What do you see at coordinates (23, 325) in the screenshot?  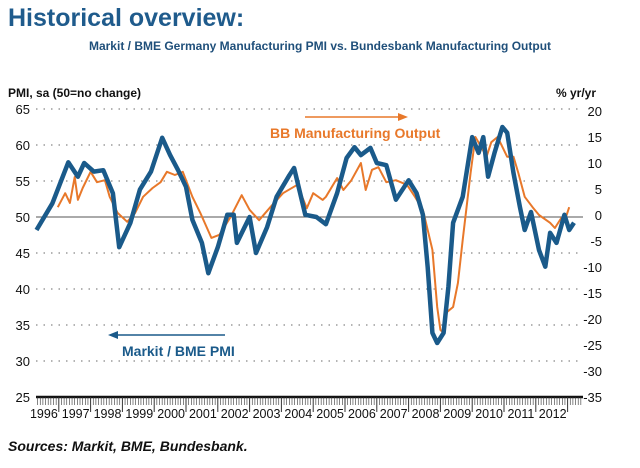 I see `left-tick-label: 35` at bounding box center [23, 325].